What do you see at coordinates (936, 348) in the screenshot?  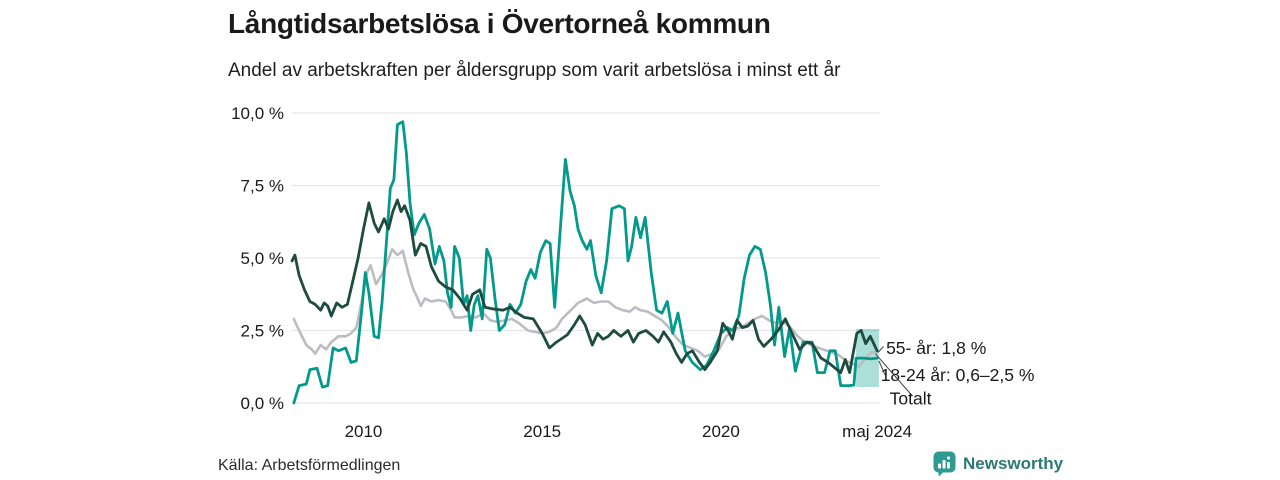 I see `annotation-label: 55- år: 1,8 %` at bounding box center [936, 348].